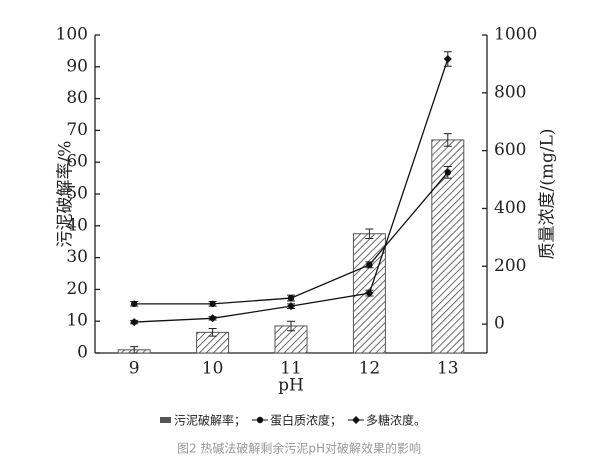 The image size is (598, 470). I want to click on y-tick-label: 90, so click(77, 66).